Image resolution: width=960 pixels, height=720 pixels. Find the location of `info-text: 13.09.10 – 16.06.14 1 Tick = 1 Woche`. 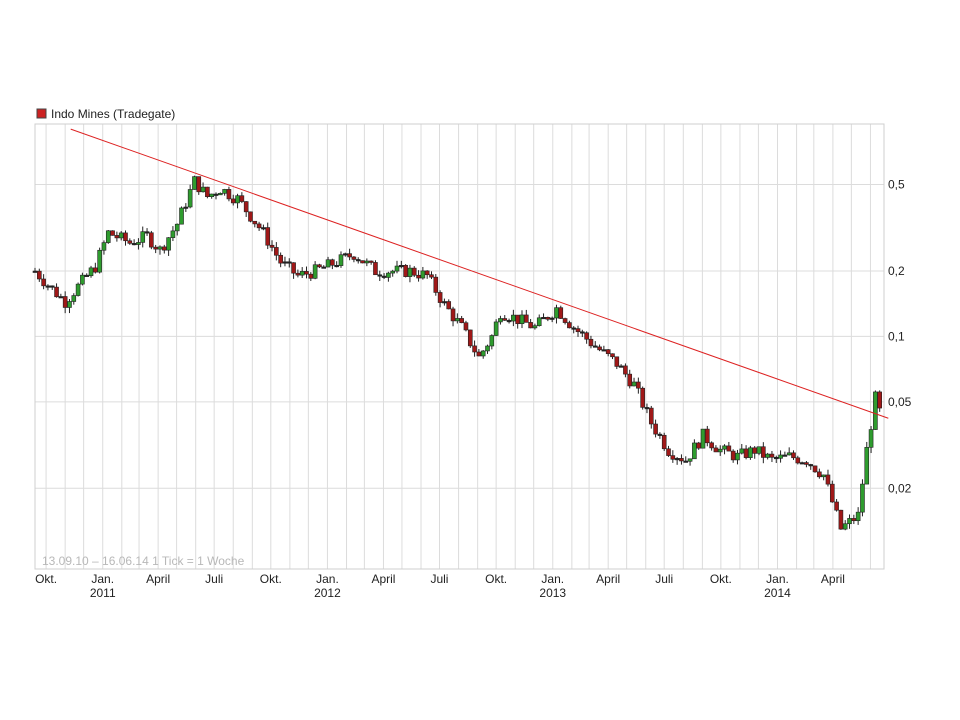

info-text: 13.09.10 – 16.06.14 1 Tick = 1 Woche is located at coordinates (143, 561).